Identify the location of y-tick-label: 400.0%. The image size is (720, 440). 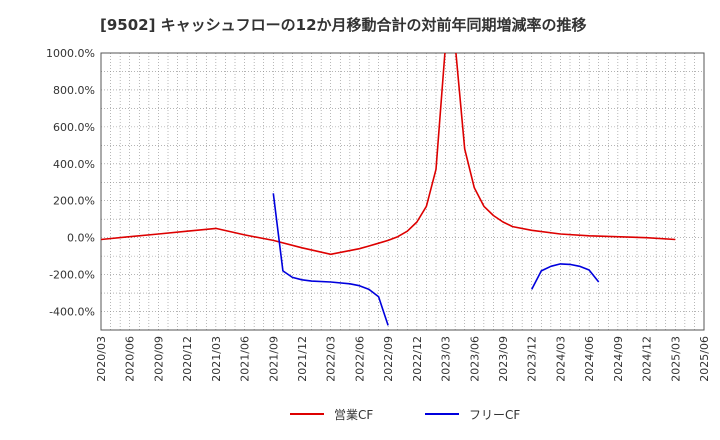
(74, 164).